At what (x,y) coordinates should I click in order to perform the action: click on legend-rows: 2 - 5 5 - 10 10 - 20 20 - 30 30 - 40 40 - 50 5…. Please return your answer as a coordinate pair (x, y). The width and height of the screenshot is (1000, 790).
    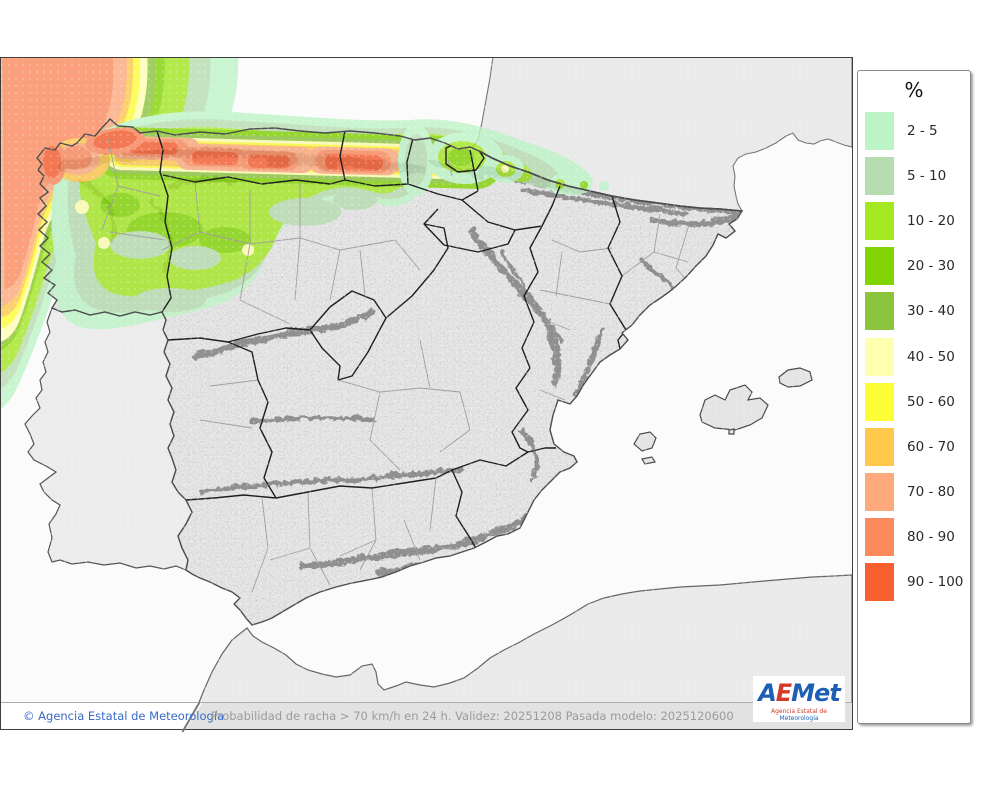
    Looking at the image, I should click on (914, 356).